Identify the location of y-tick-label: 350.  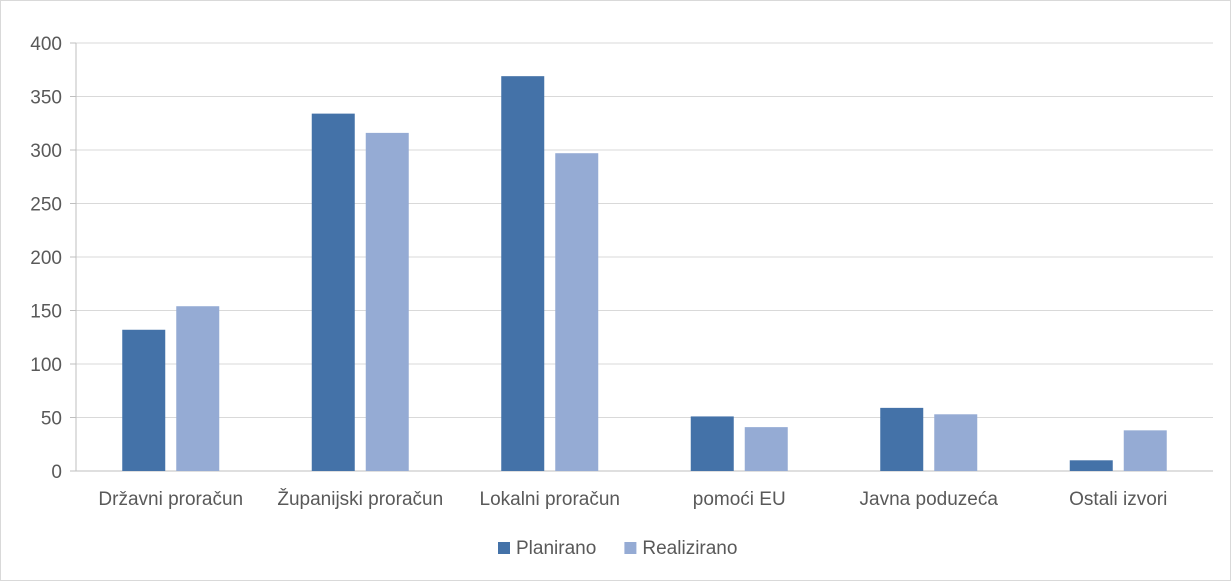
(46, 98).